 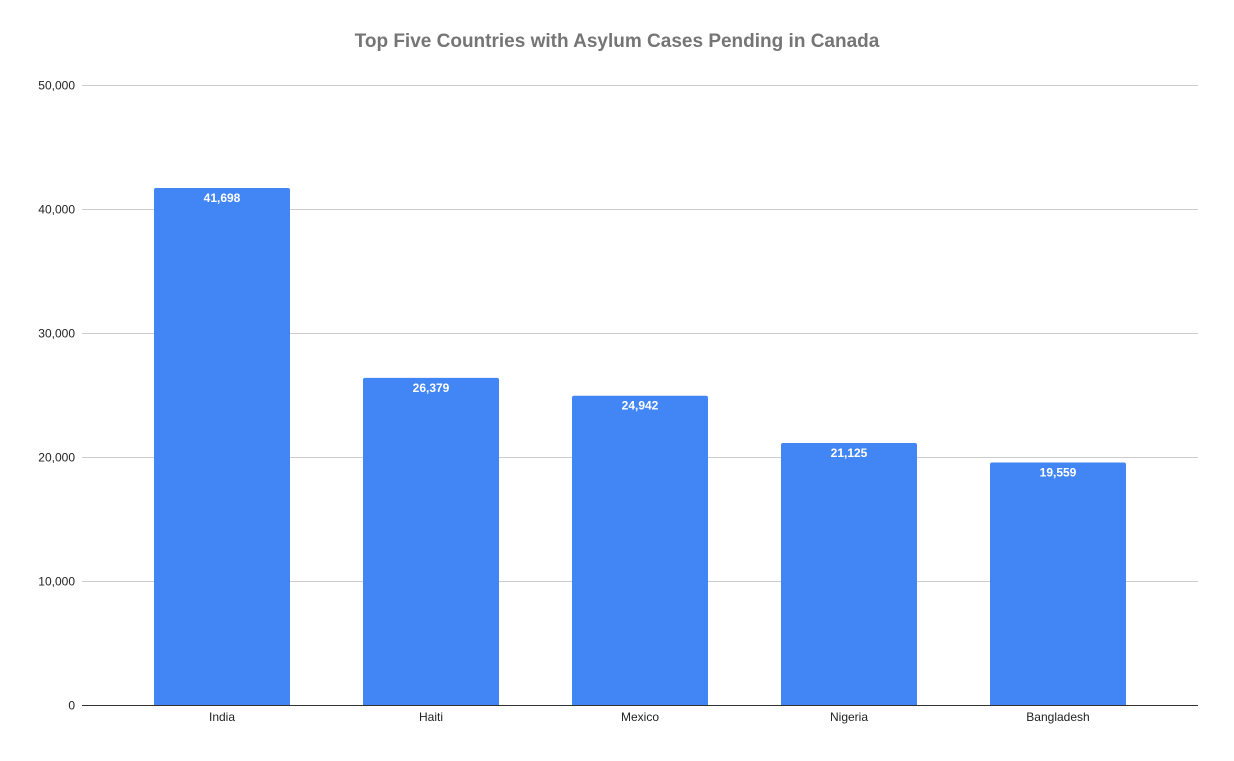 What do you see at coordinates (849, 717) in the screenshot?
I see `x-tick-label: Nigeria` at bounding box center [849, 717].